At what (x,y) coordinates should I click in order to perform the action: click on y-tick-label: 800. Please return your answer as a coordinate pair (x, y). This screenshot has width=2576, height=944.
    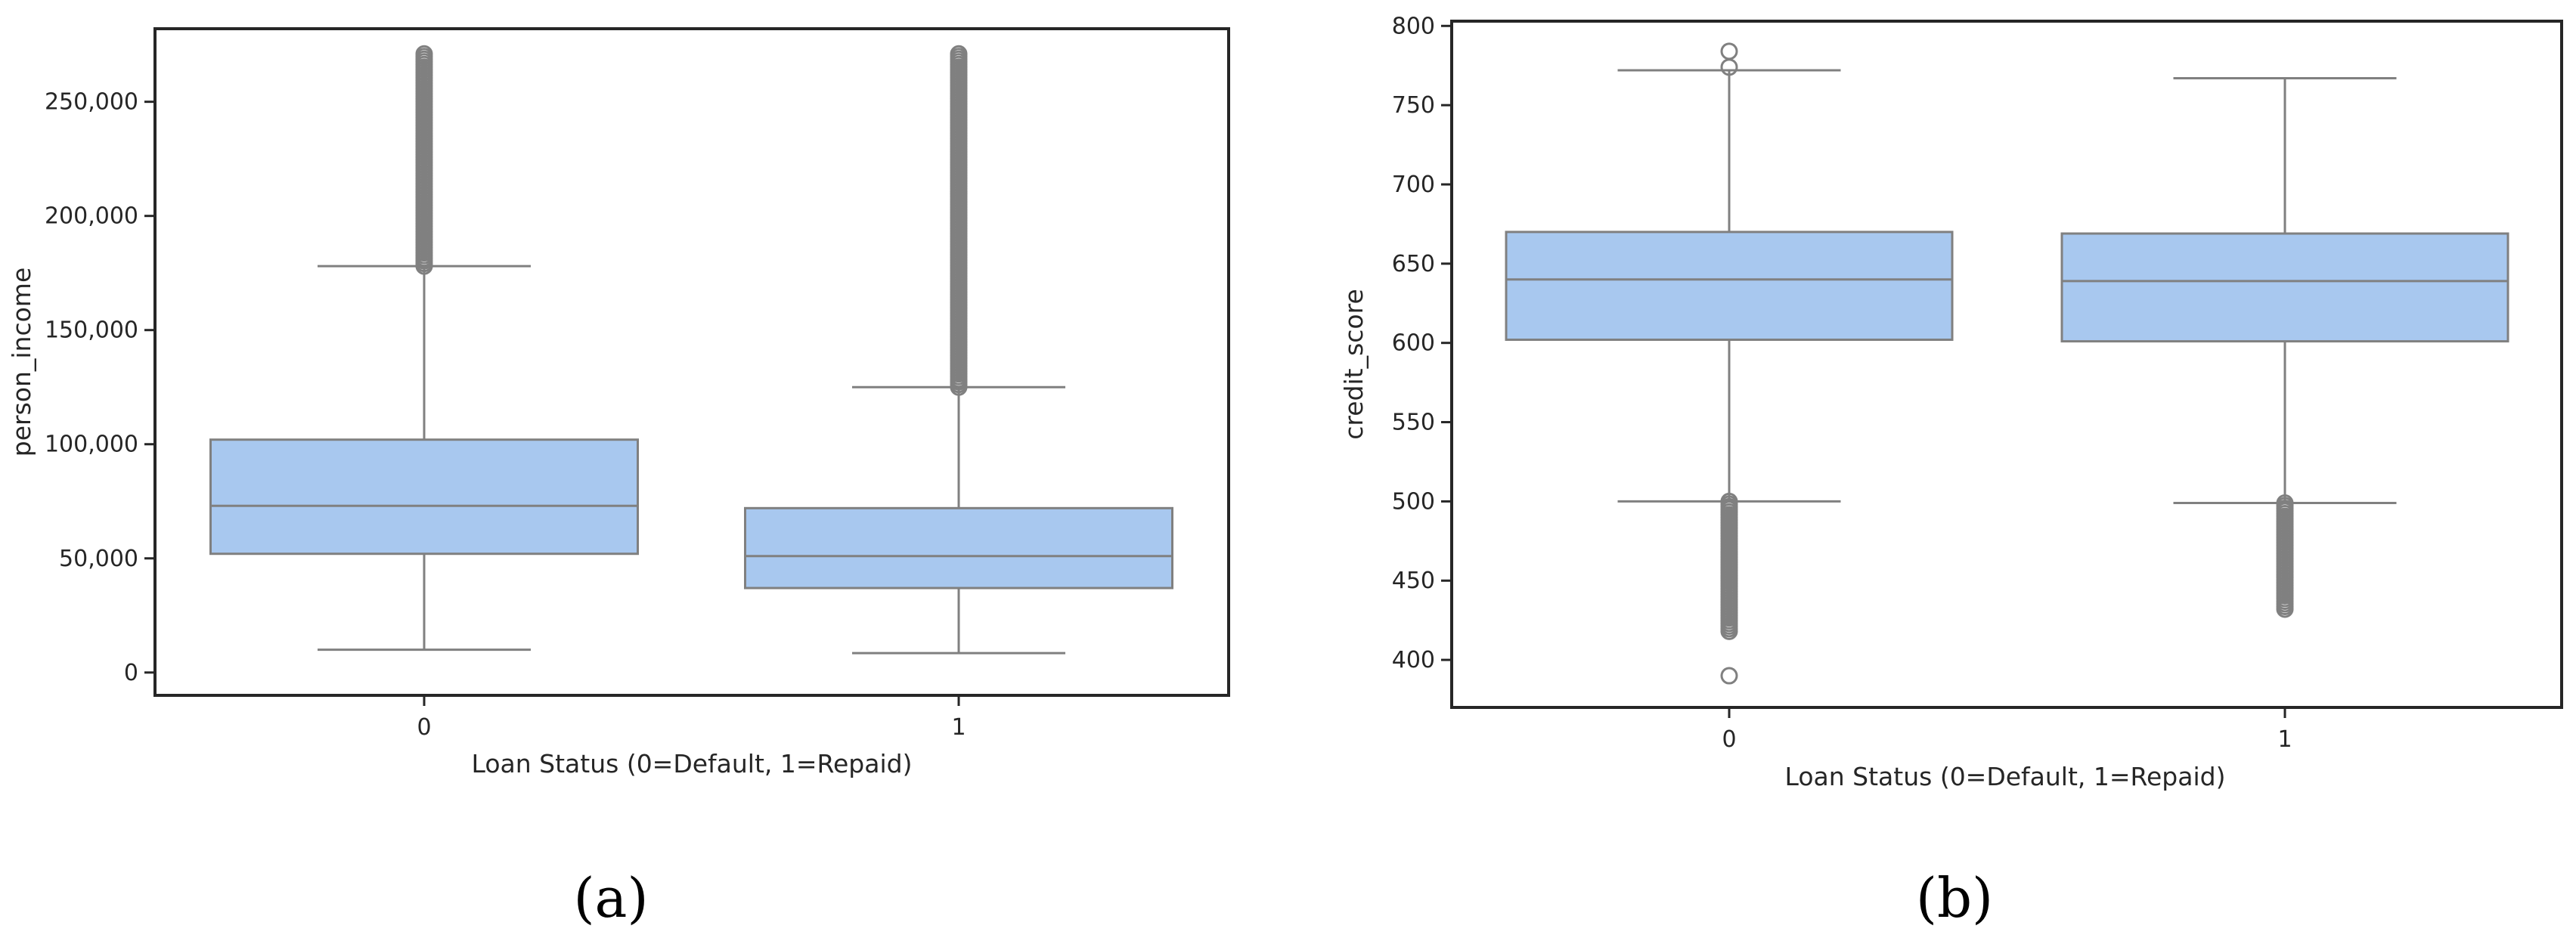
    Looking at the image, I should click on (1413, 26).